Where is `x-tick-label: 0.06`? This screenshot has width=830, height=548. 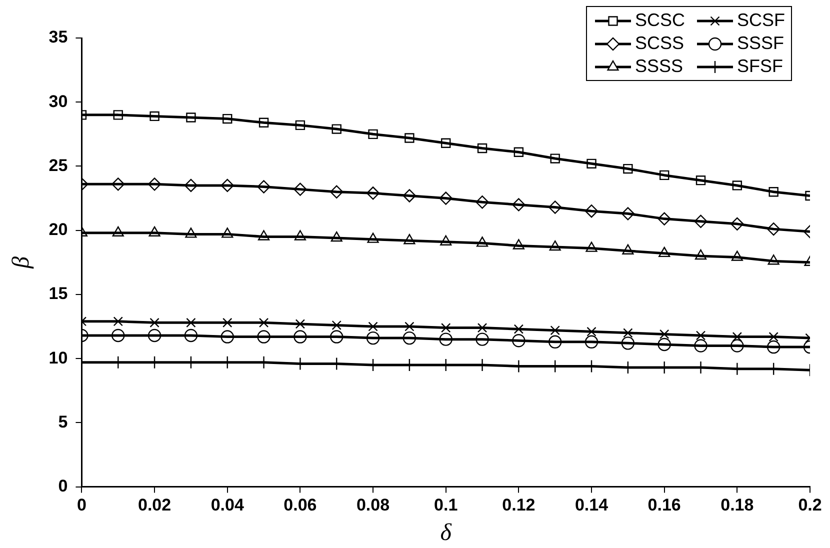 x-tick-label: 0.06 is located at coordinates (300, 505).